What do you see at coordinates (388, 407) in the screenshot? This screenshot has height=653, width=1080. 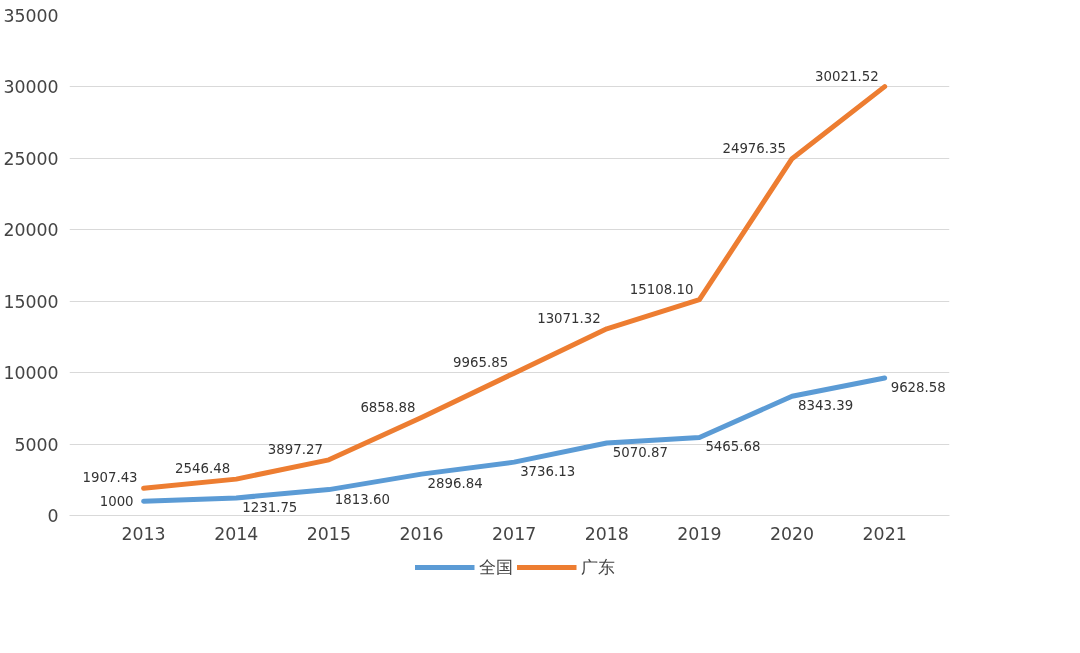 I see `data-label: 6858.88` at bounding box center [388, 407].